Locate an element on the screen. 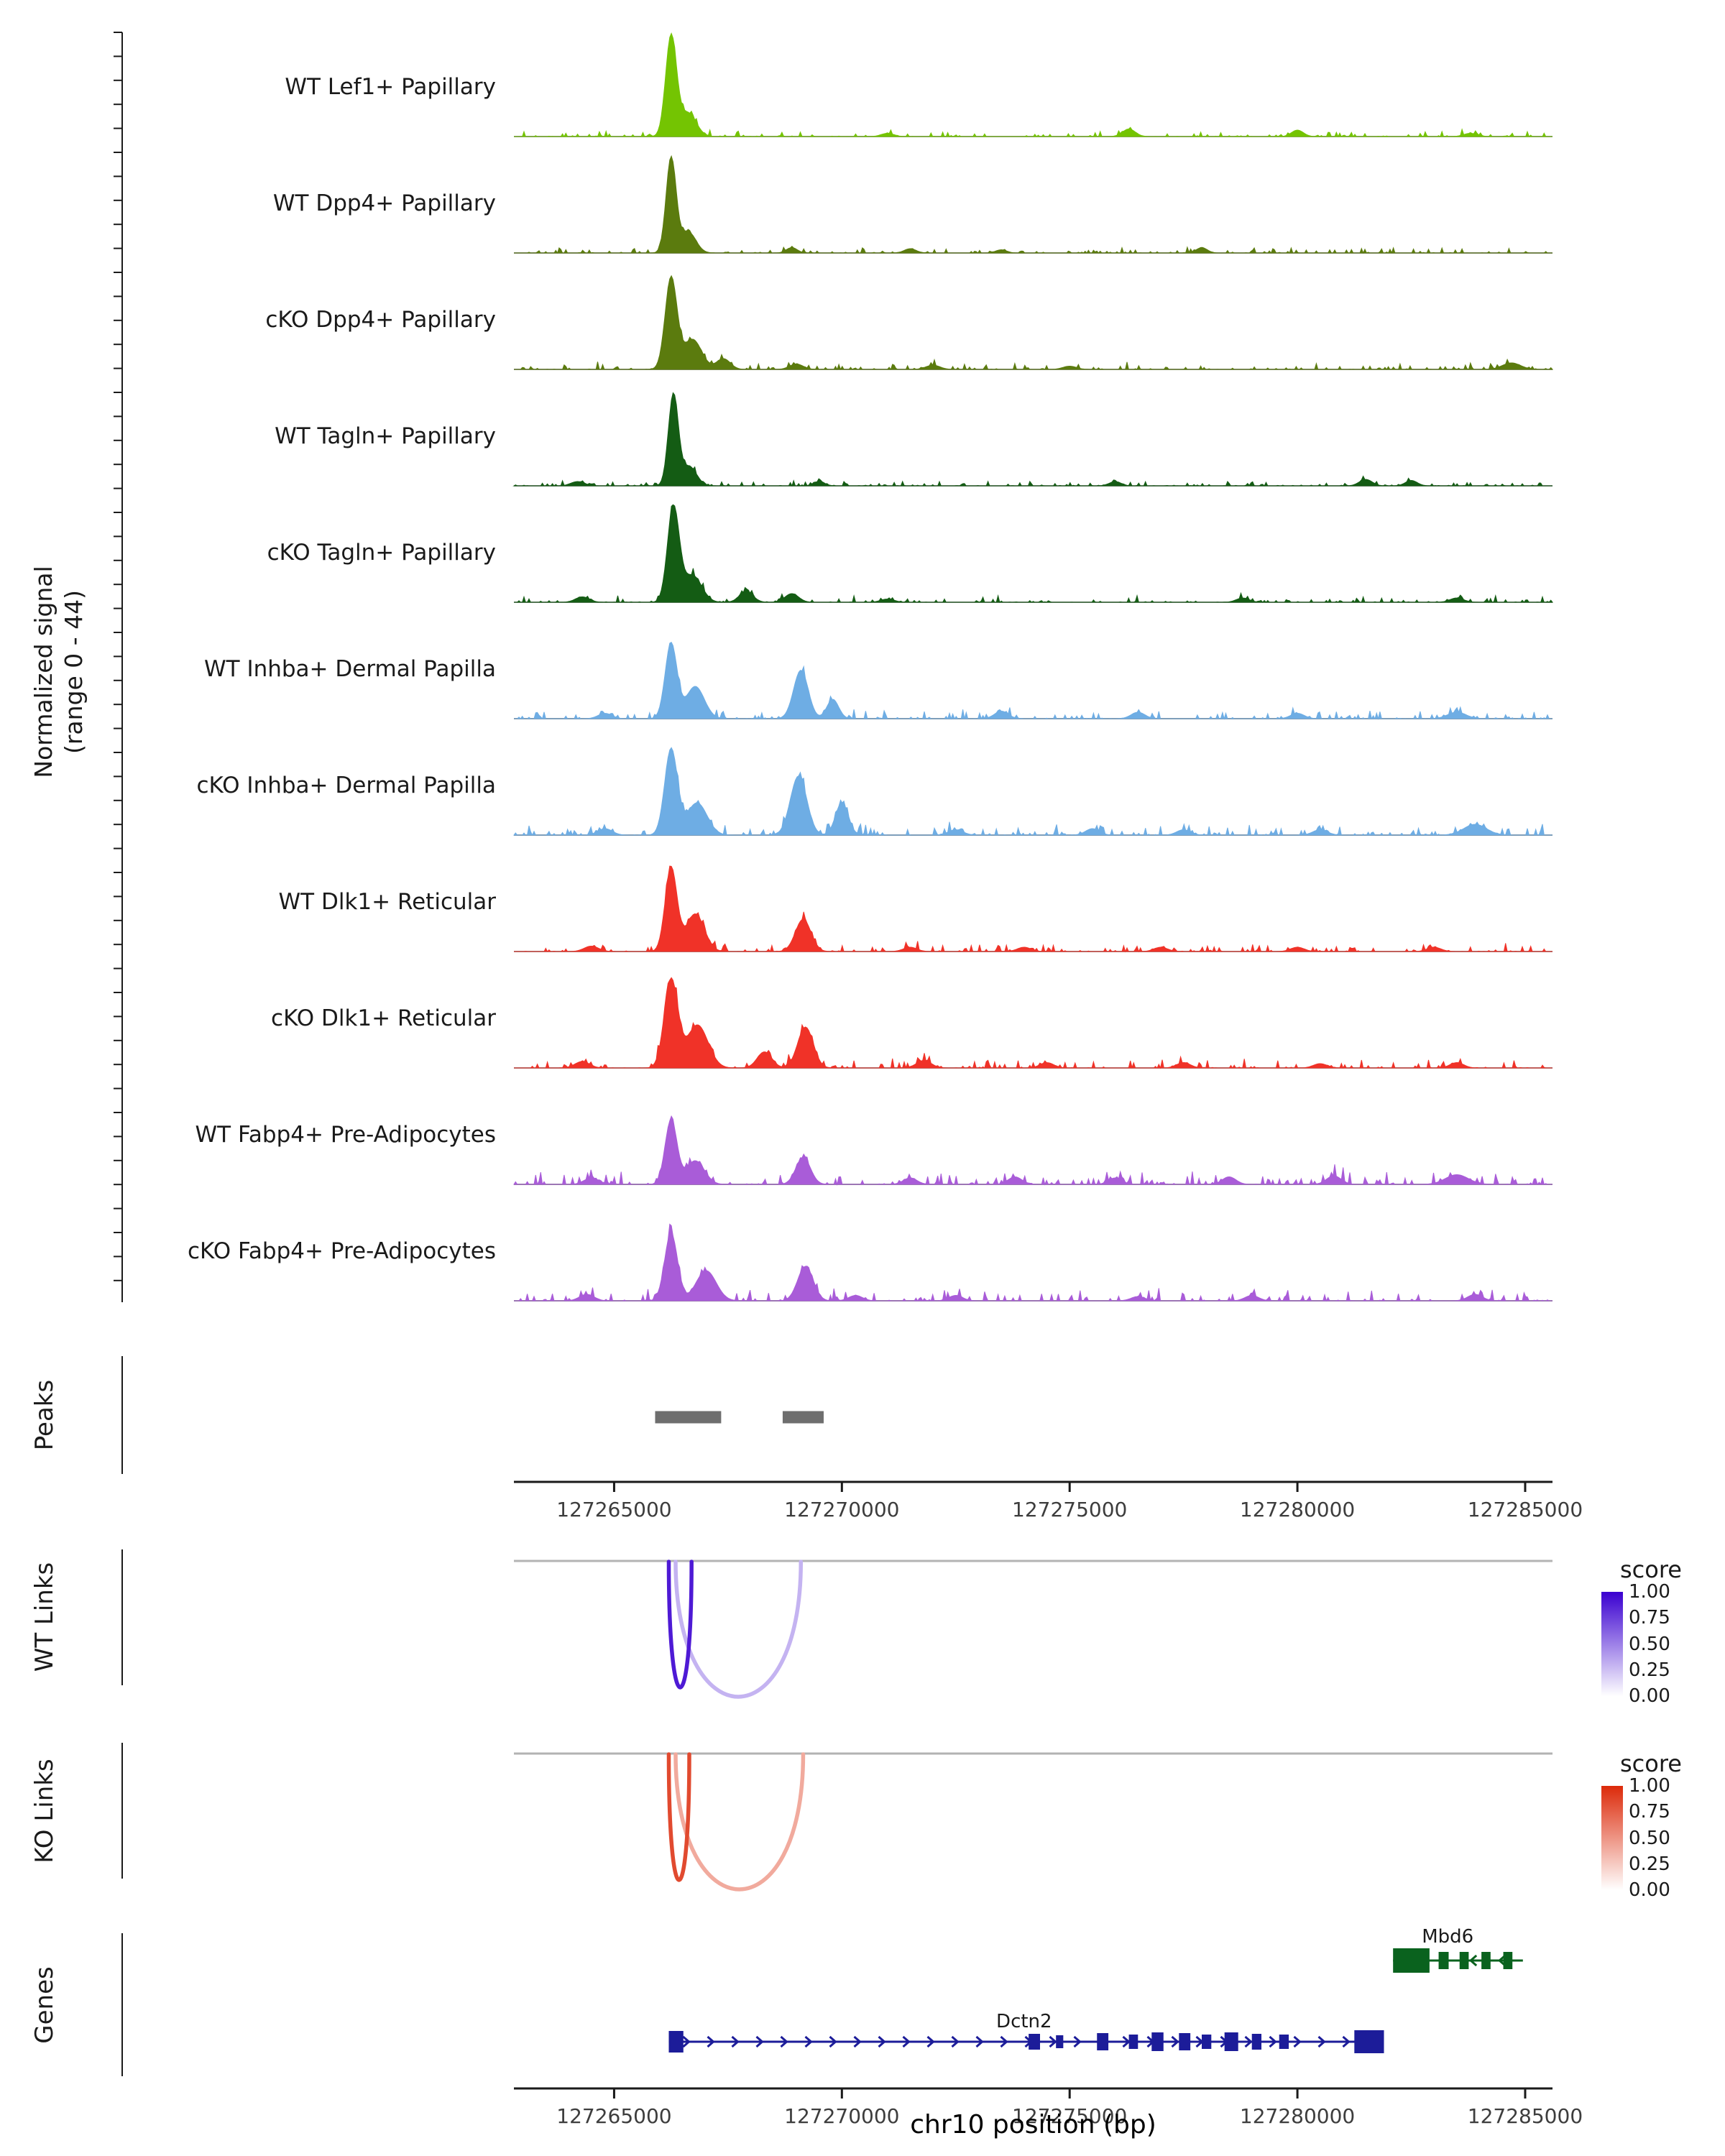 The image size is (1725, 2156). track-label: cKO Fabp4+ Pre-Adipocytes is located at coordinates (342, 1251).